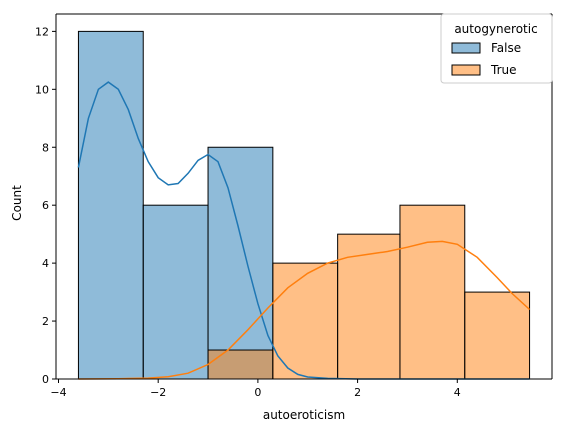 Image resolution: width=562 pixels, height=432 pixels. Describe the element at coordinates (495, 29) in the screenshot. I see `legend-title: autogynerotic` at that location.